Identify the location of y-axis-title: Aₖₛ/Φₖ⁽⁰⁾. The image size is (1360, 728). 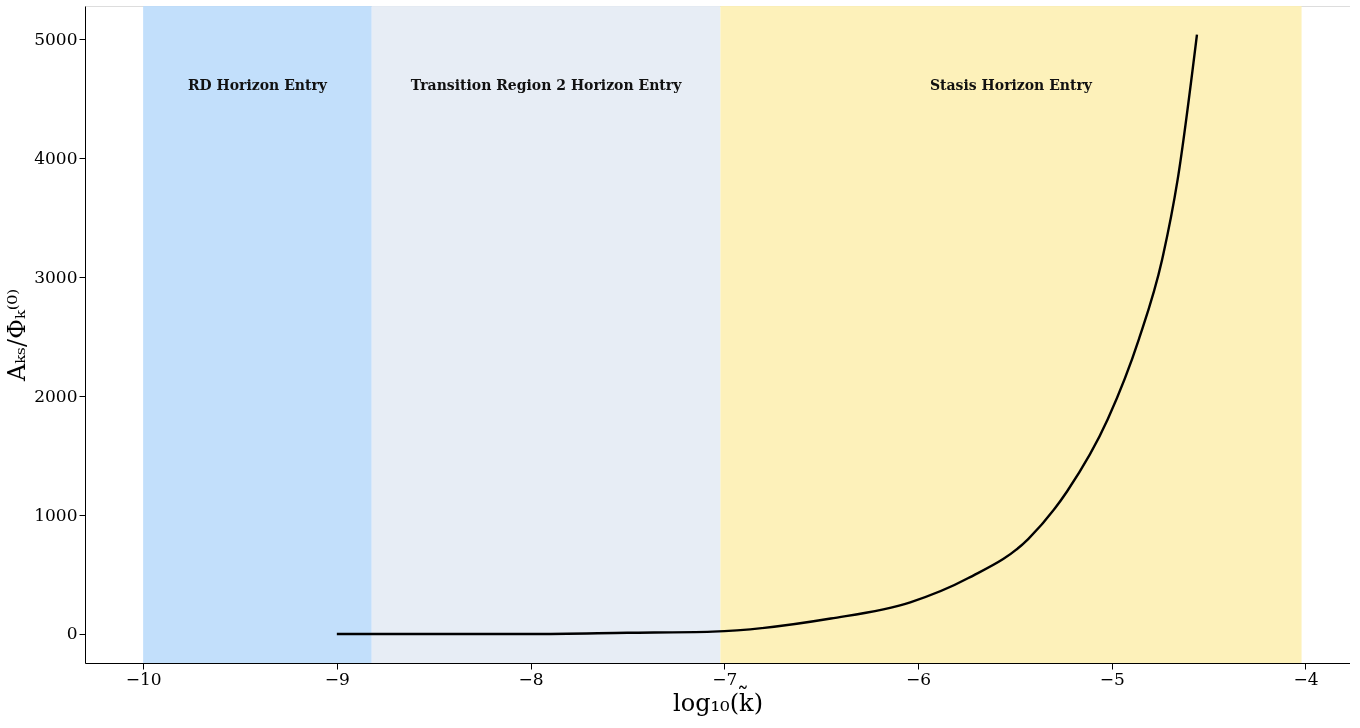
(17, 335).